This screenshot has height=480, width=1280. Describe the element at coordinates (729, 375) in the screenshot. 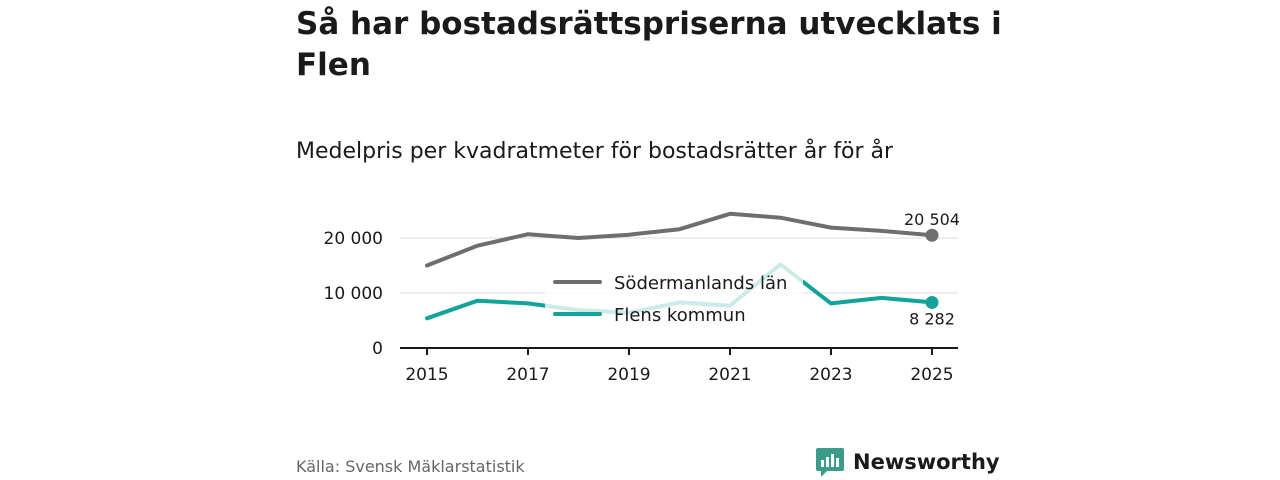

I see `x-tick-label: 2021` at that location.